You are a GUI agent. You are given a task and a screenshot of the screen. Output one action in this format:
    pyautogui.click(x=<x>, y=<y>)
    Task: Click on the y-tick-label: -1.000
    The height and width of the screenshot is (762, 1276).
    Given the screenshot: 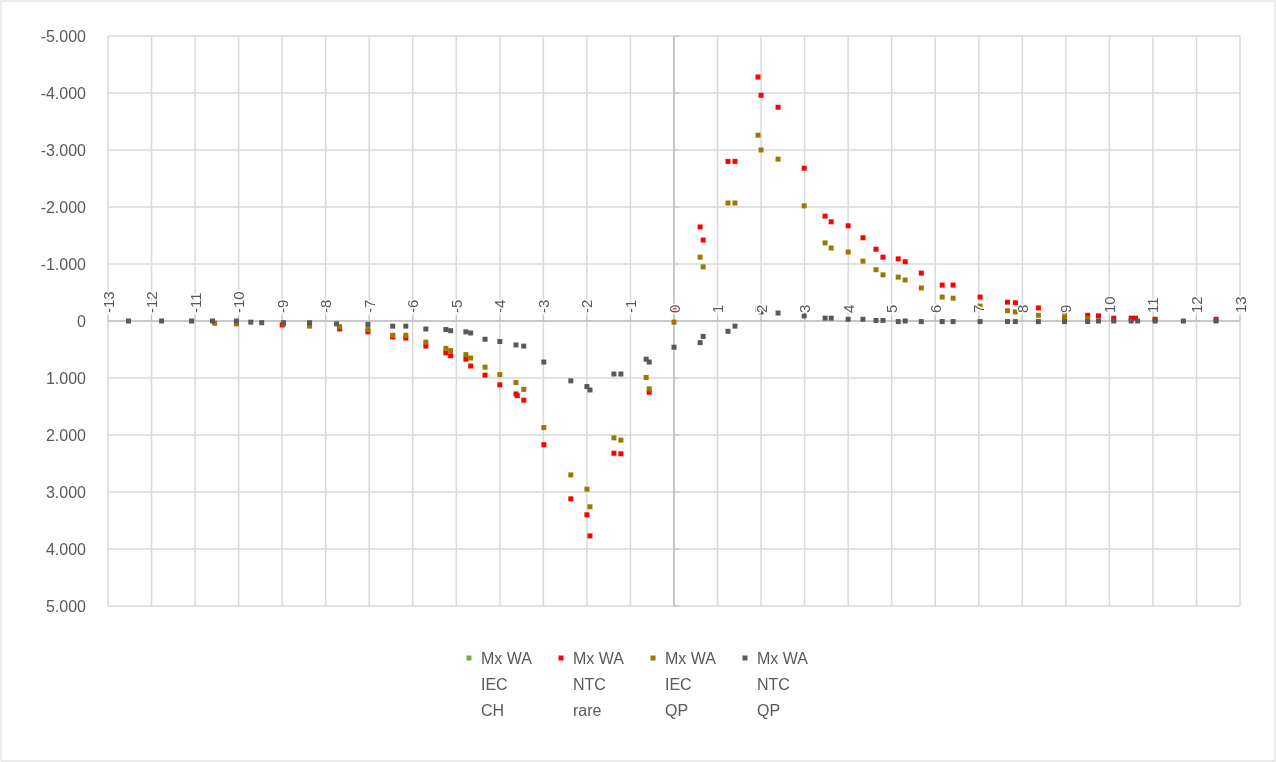 What is the action you would take?
    pyautogui.click(x=63, y=264)
    